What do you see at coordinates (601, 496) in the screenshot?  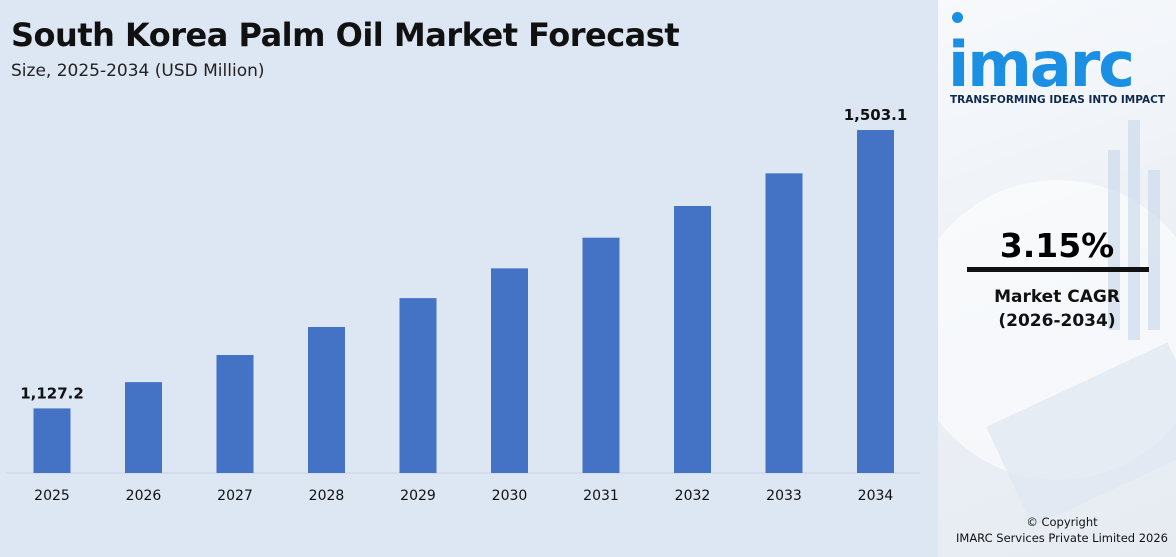 I see `x-tick-label-2031: 2031` at bounding box center [601, 496].